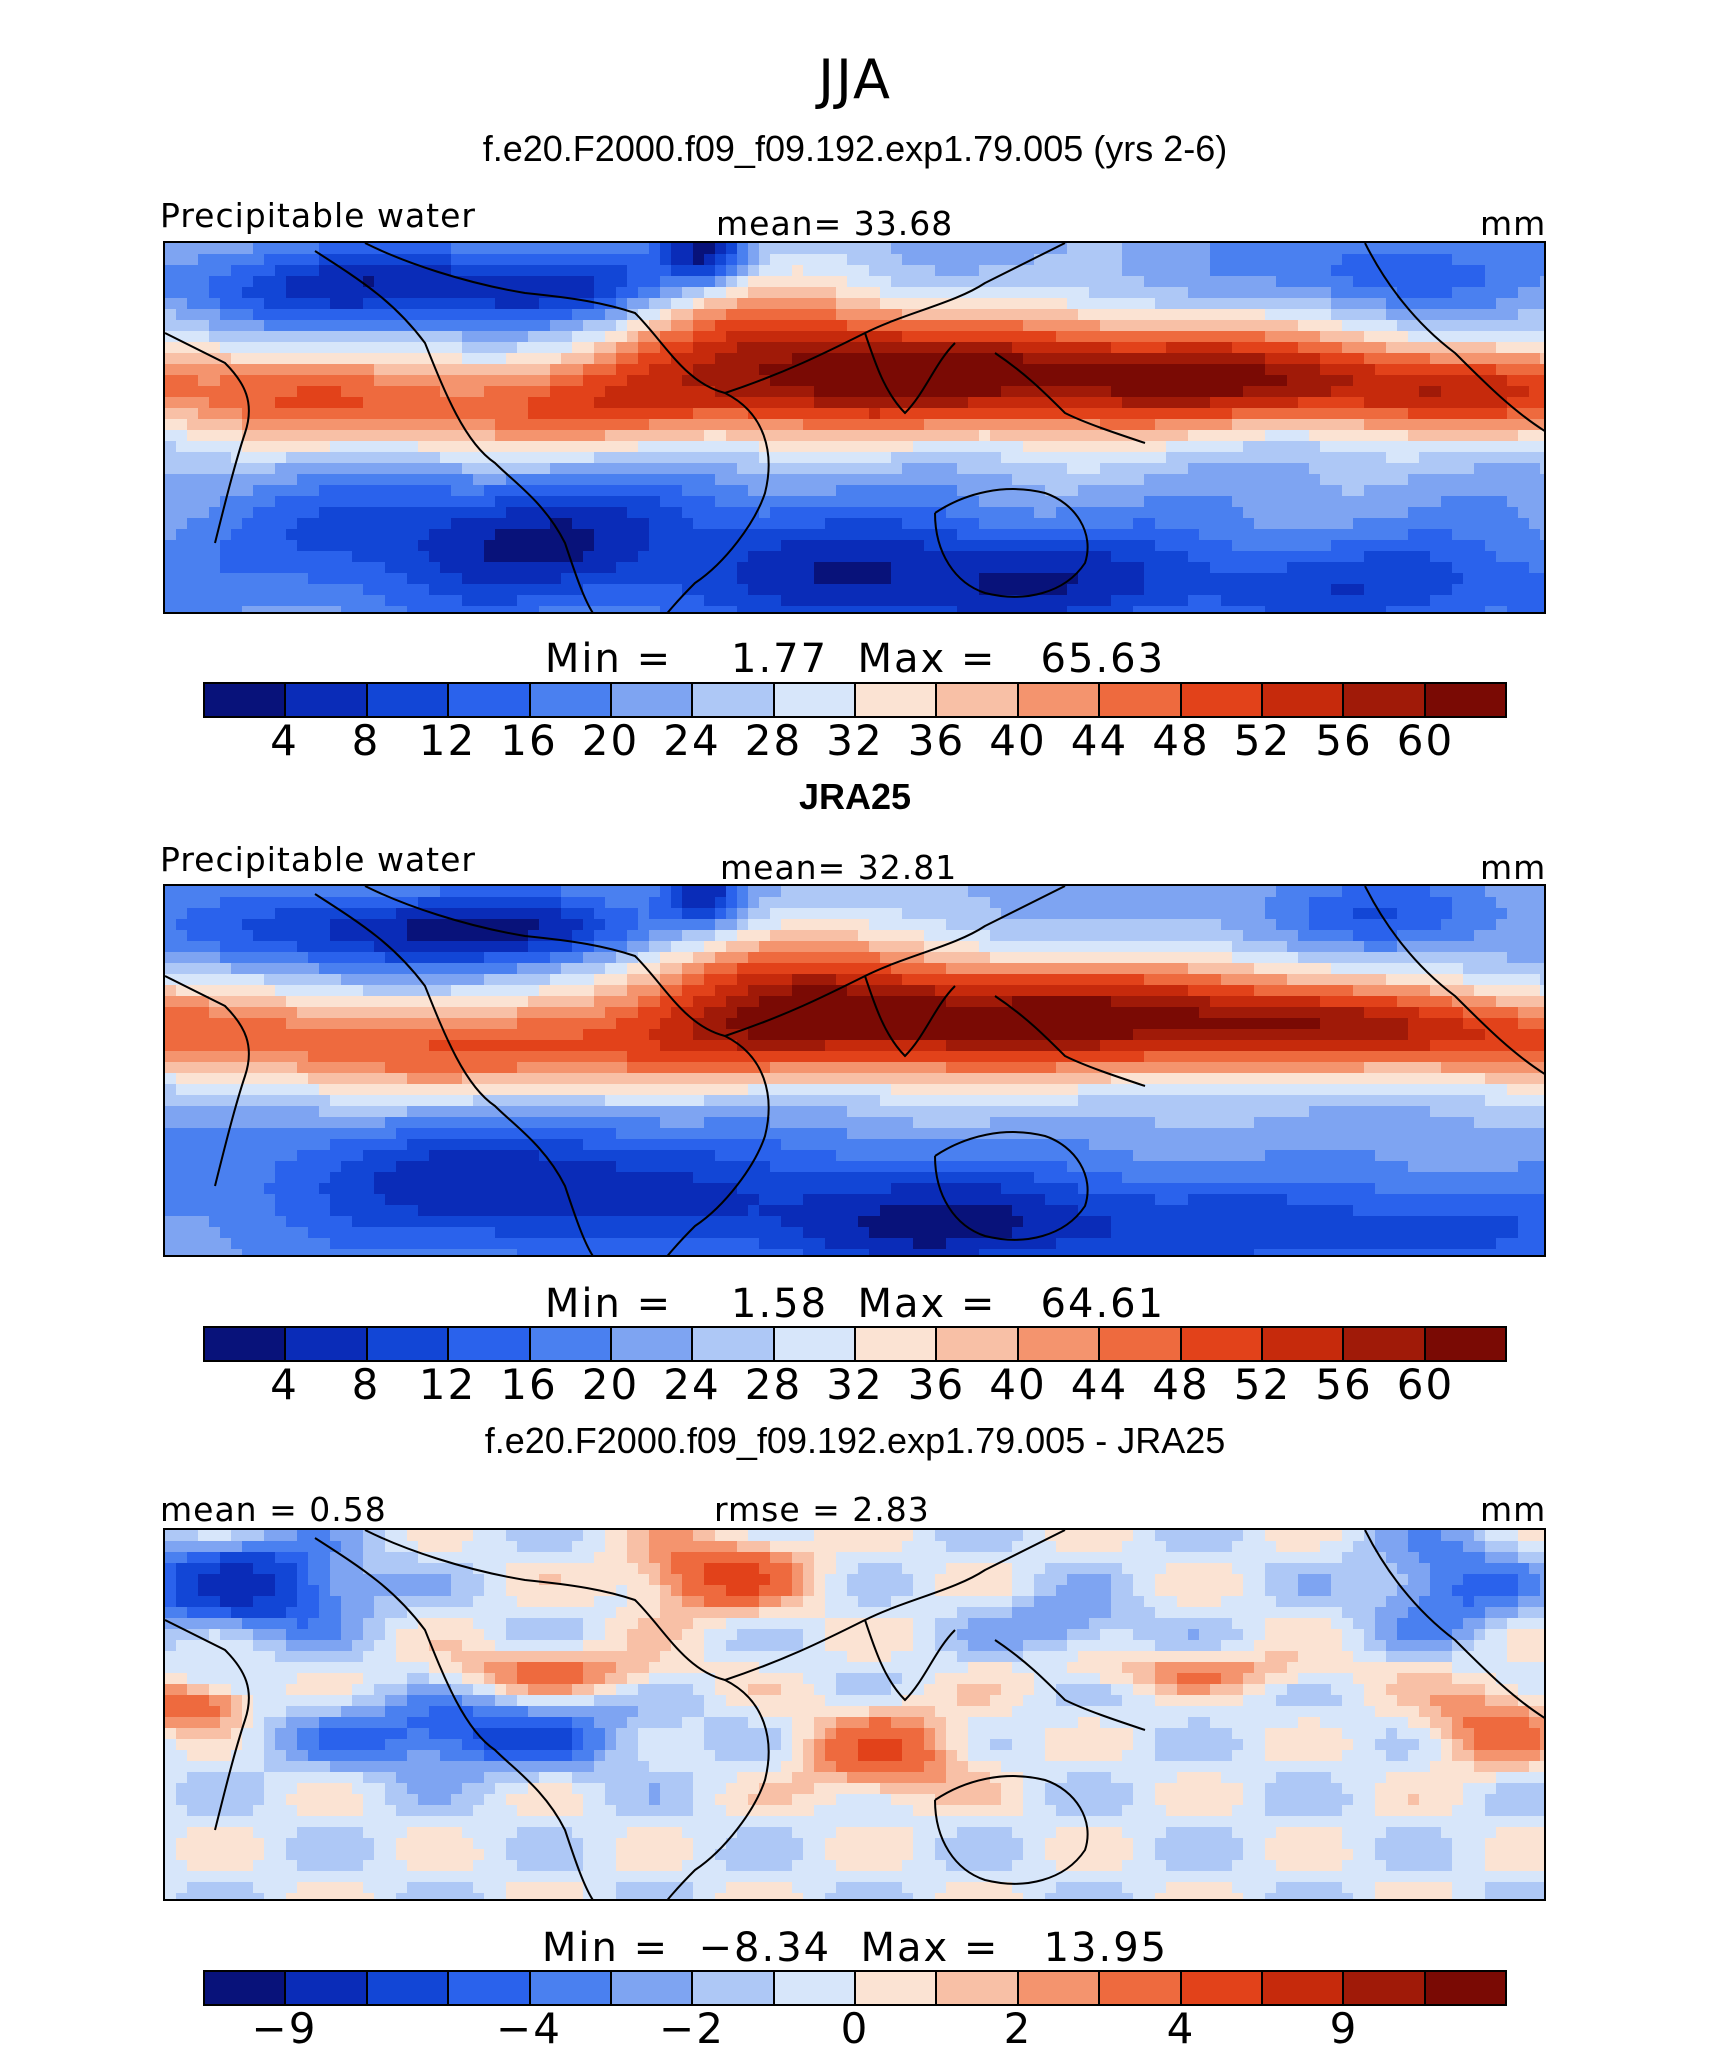 This screenshot has width=1710, height=2054. Describe the element at coordinates (1018, 740) in the screenshot. I see `colorbar-tick-label: 40` at that location.